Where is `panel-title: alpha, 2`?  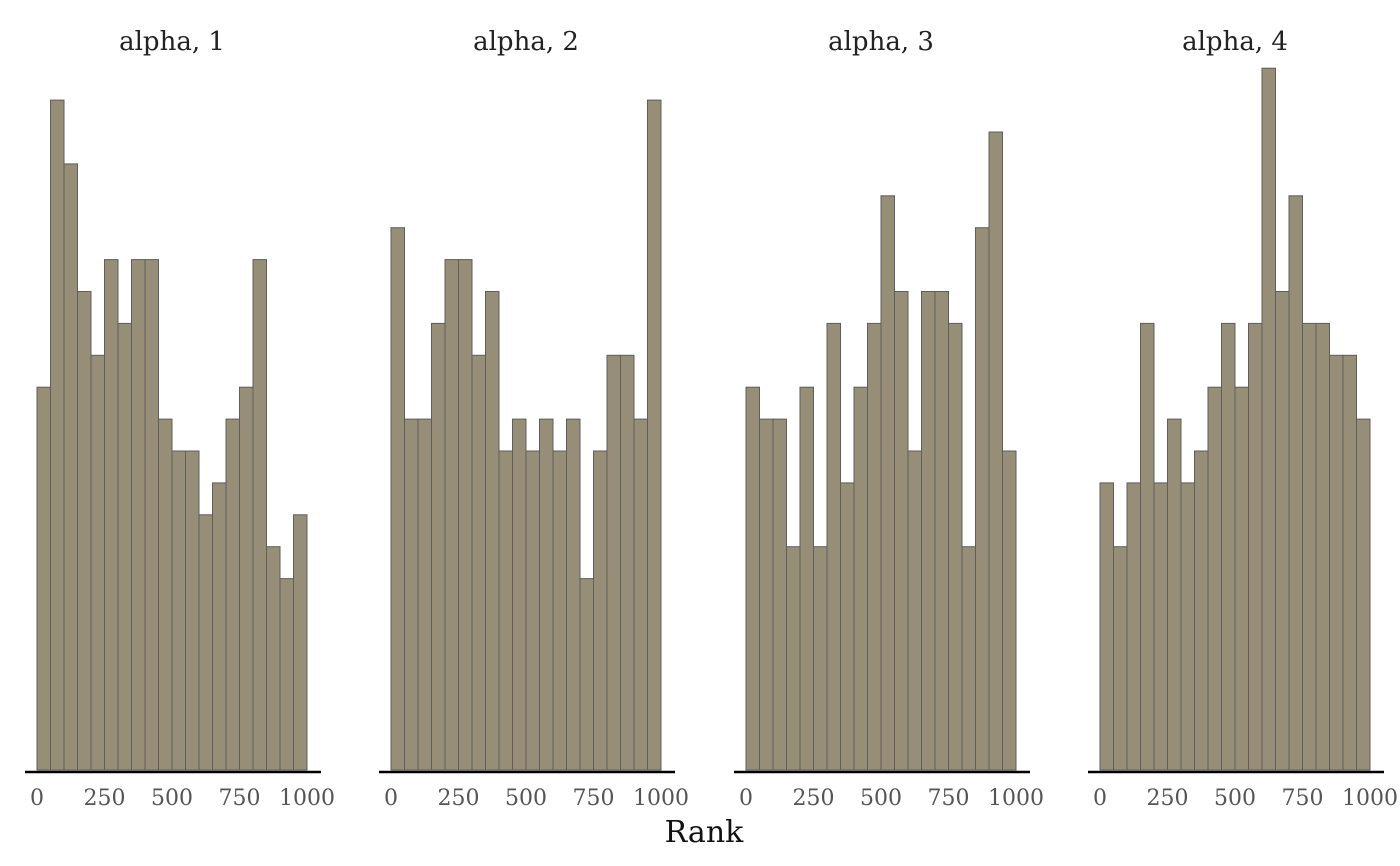
panel-title: alpha, 2 is located at coordinates (526, 42).